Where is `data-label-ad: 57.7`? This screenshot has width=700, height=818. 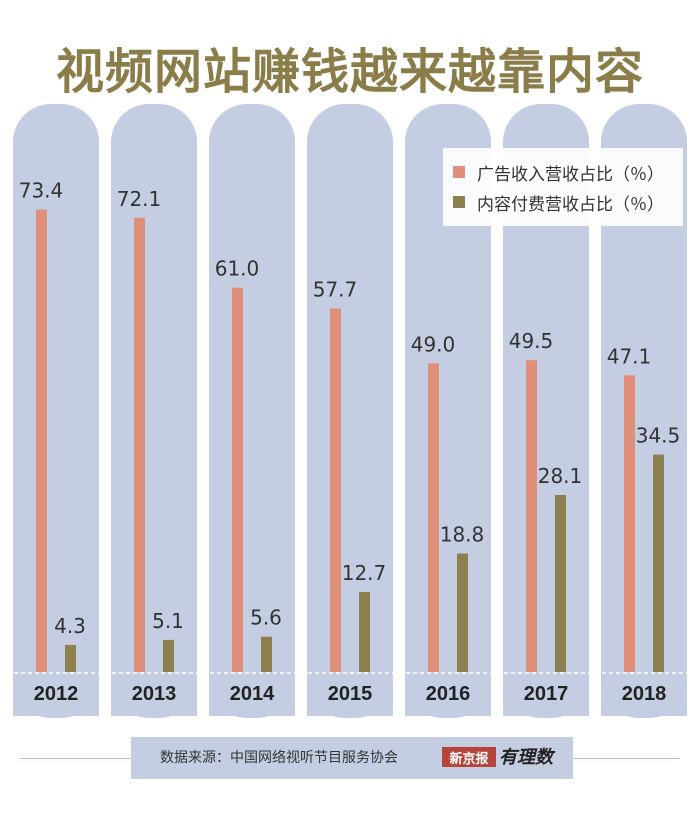
data-label-ad: 57.7 is located at coordinates (335, 289).